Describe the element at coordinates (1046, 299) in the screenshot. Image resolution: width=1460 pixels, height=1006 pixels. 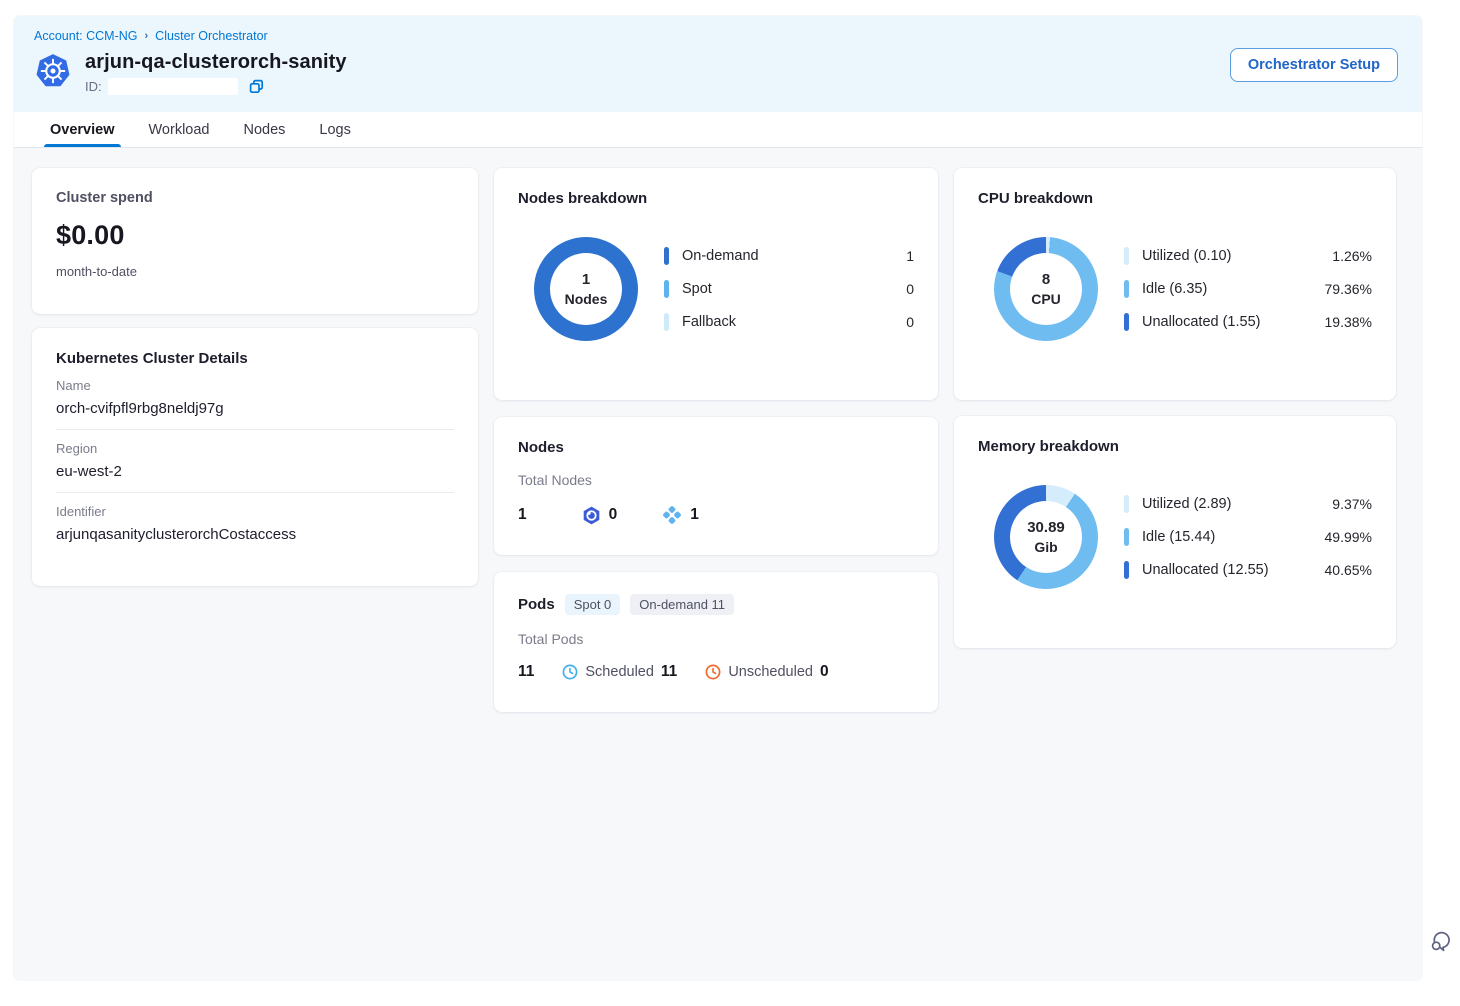
I see `donut-center-label: CPU` at that location.